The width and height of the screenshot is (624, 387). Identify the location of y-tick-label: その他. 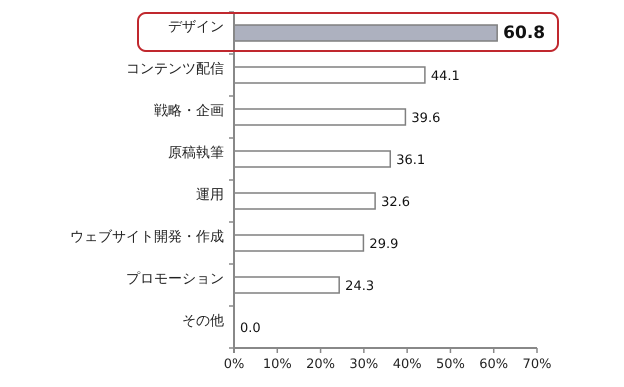
(203, 321).